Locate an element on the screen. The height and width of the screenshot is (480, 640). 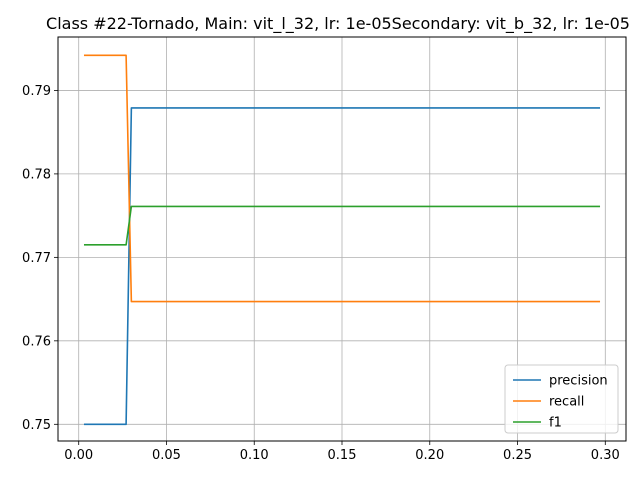
series-line-f1 is located at coordinates (342, 225).